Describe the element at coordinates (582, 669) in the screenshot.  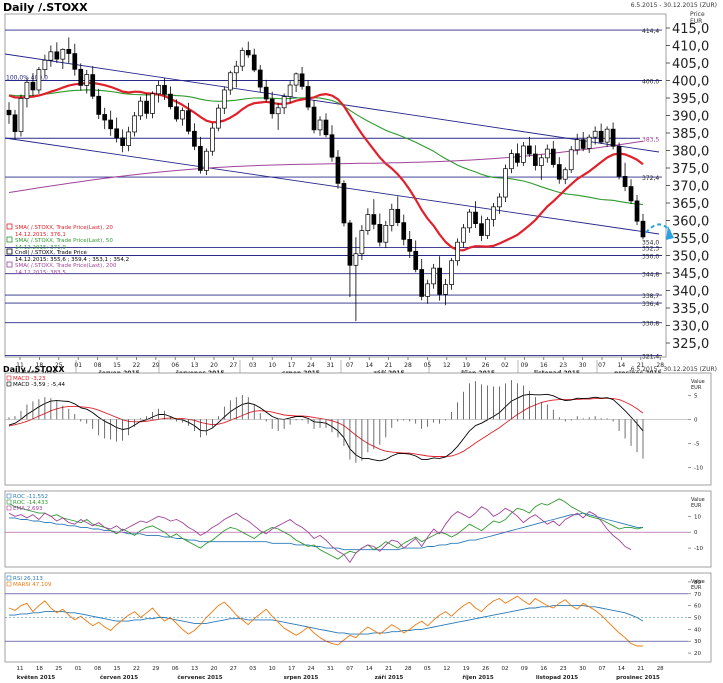
I see `bottom-x-tick-label: 30` at that location.